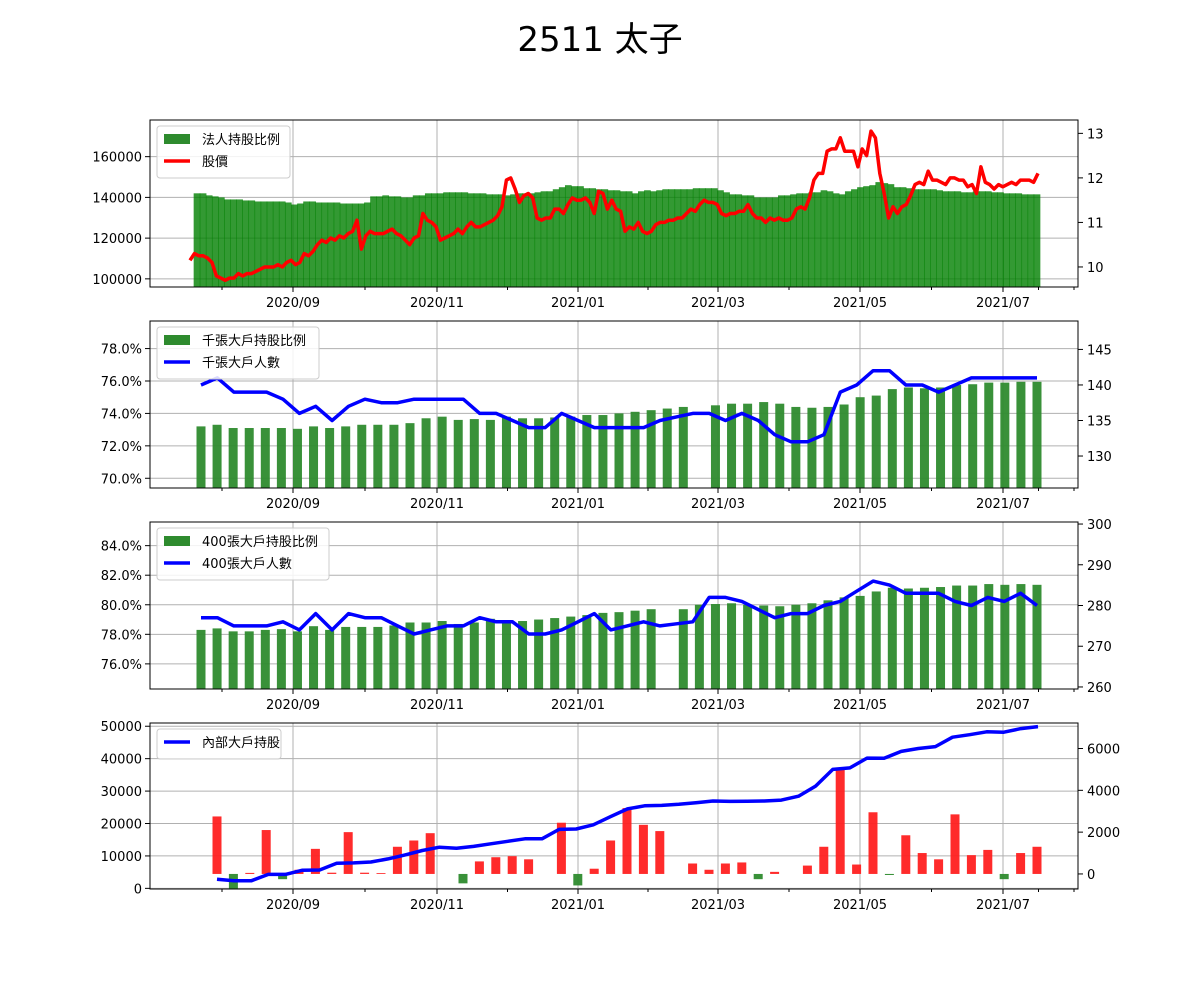  I want to click on y-left-tick-label: 76.0%, so click(121, 382).